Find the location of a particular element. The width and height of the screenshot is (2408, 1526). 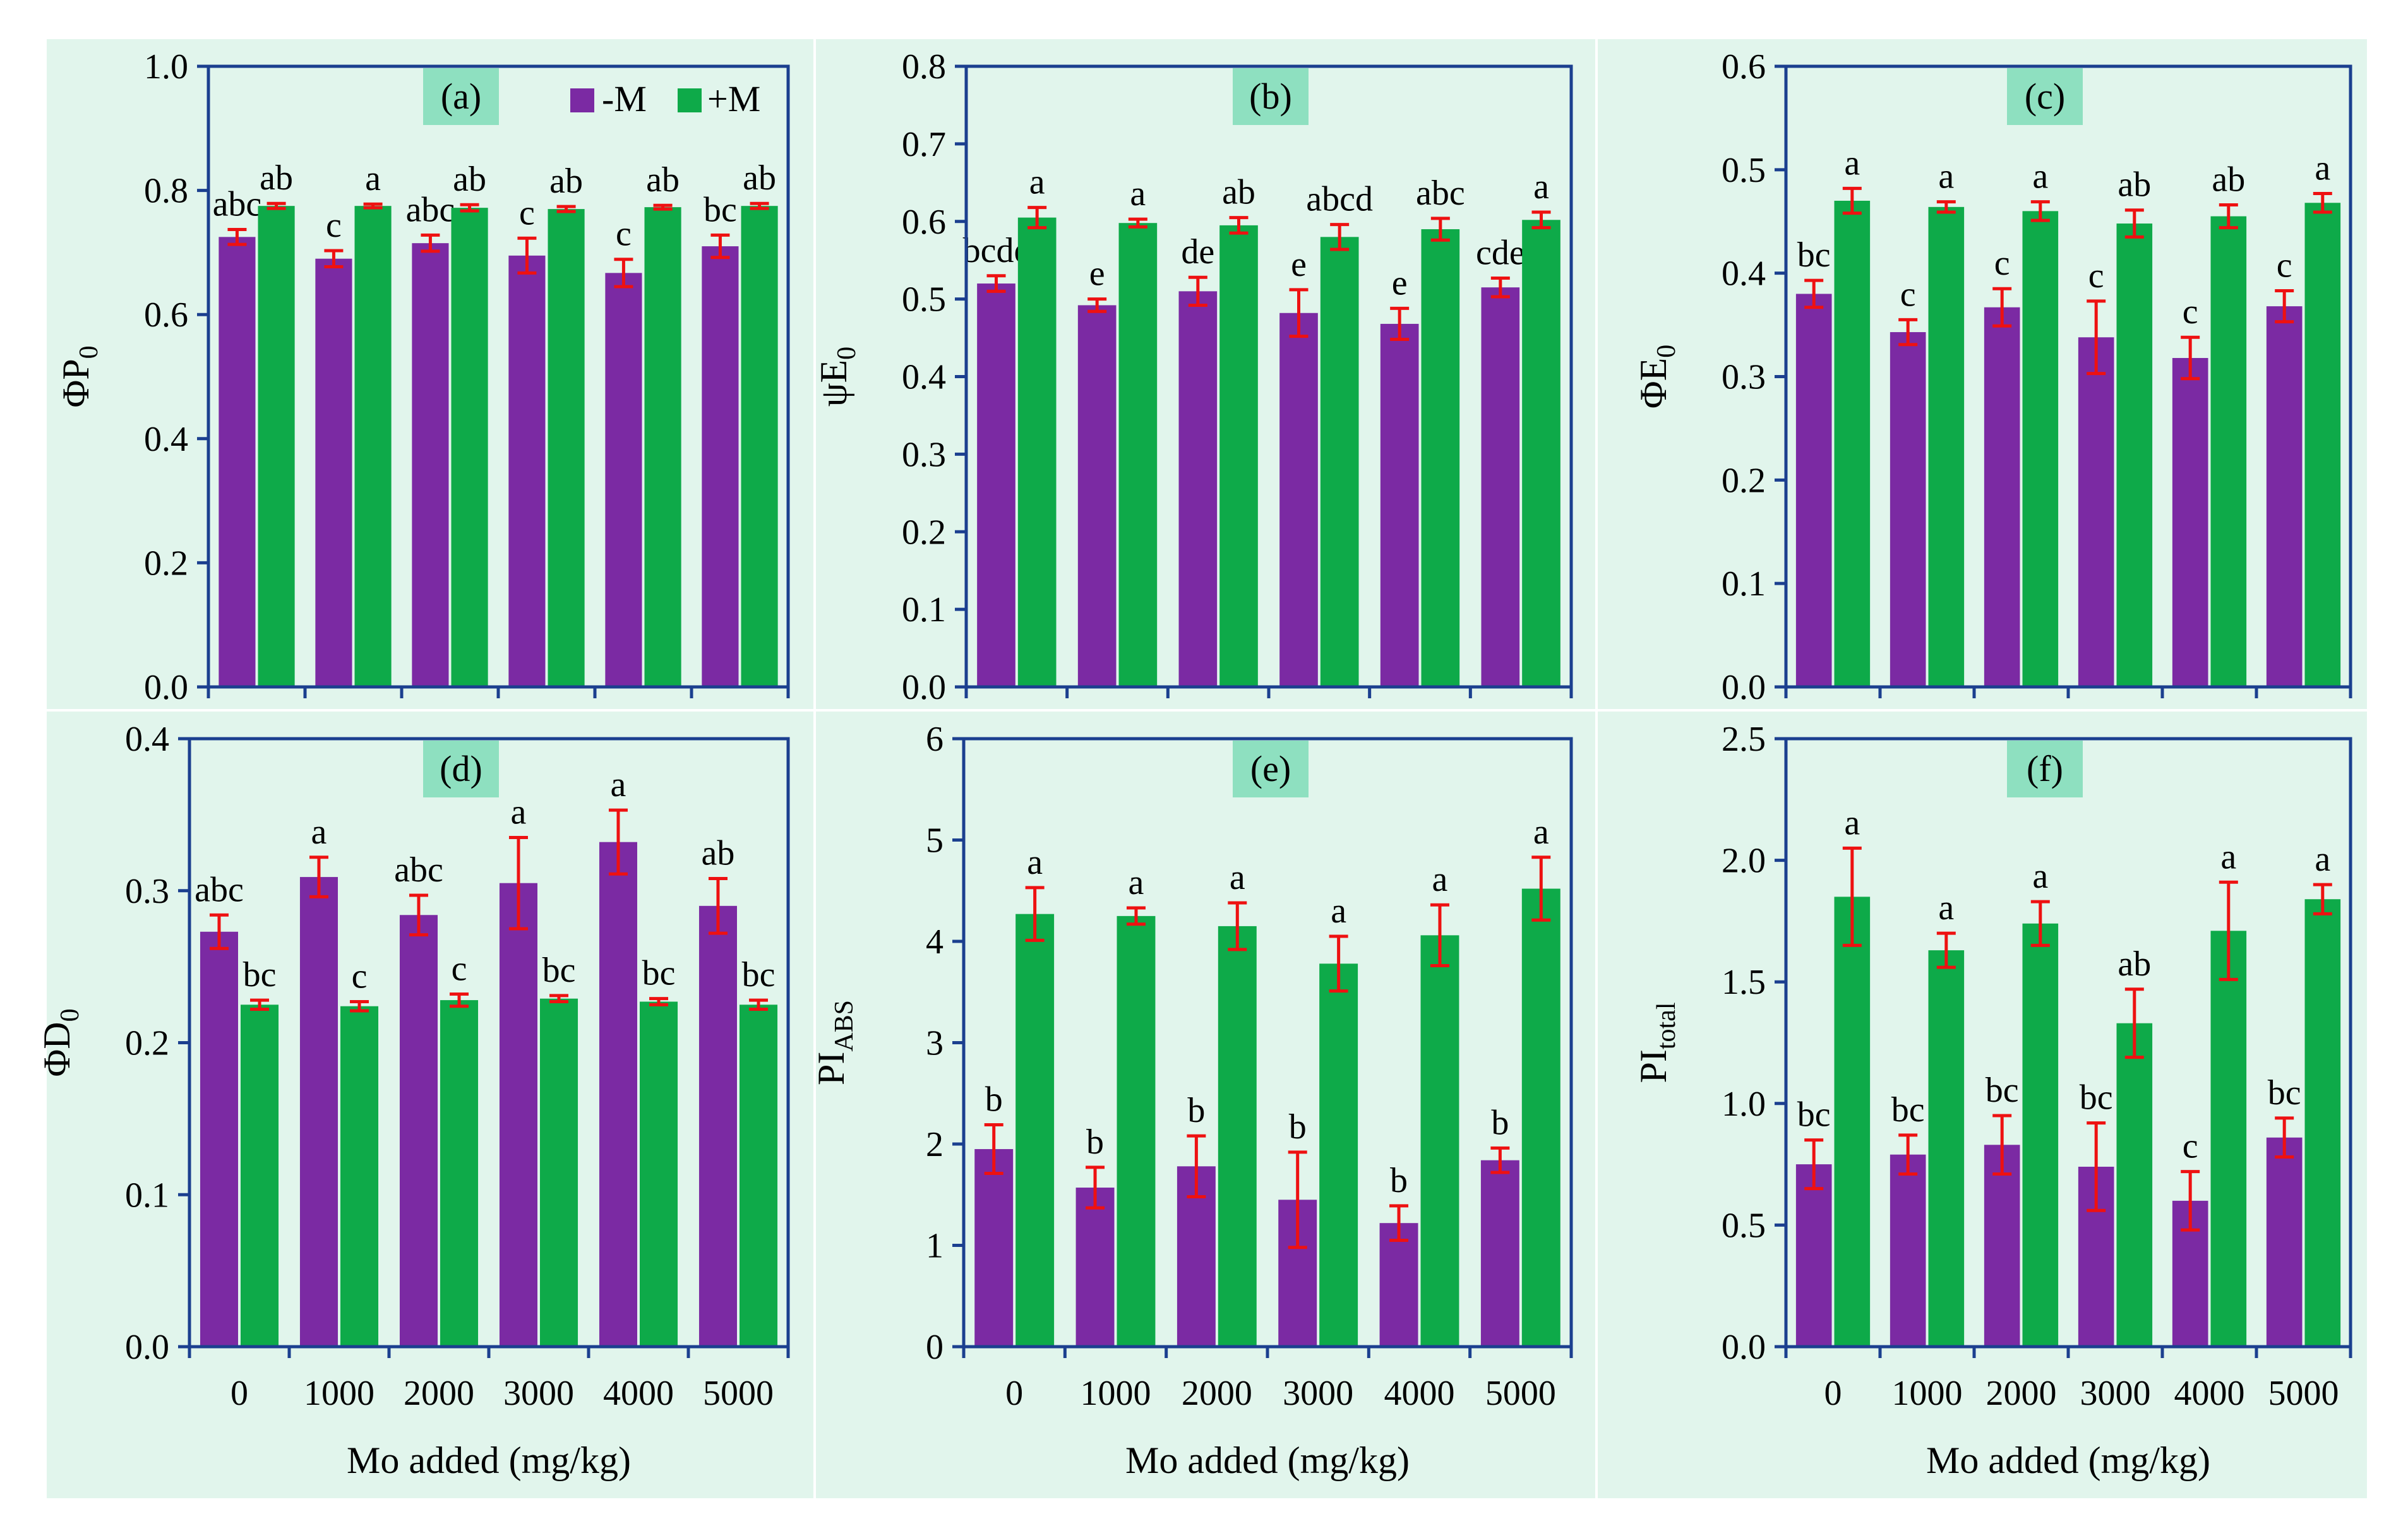

legend: -M +M is located at coordinates (665, 98).